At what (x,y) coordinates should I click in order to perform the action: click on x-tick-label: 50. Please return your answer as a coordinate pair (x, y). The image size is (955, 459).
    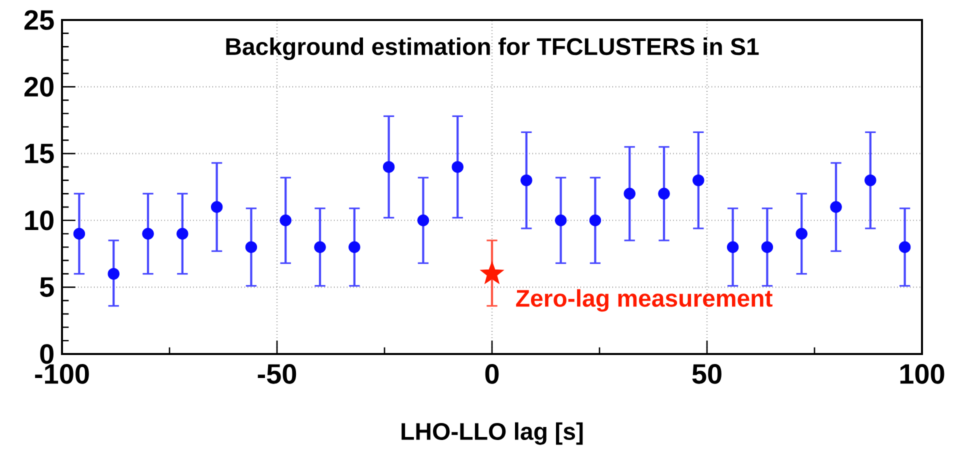
    Looking at the image, I should click on (707, 374).